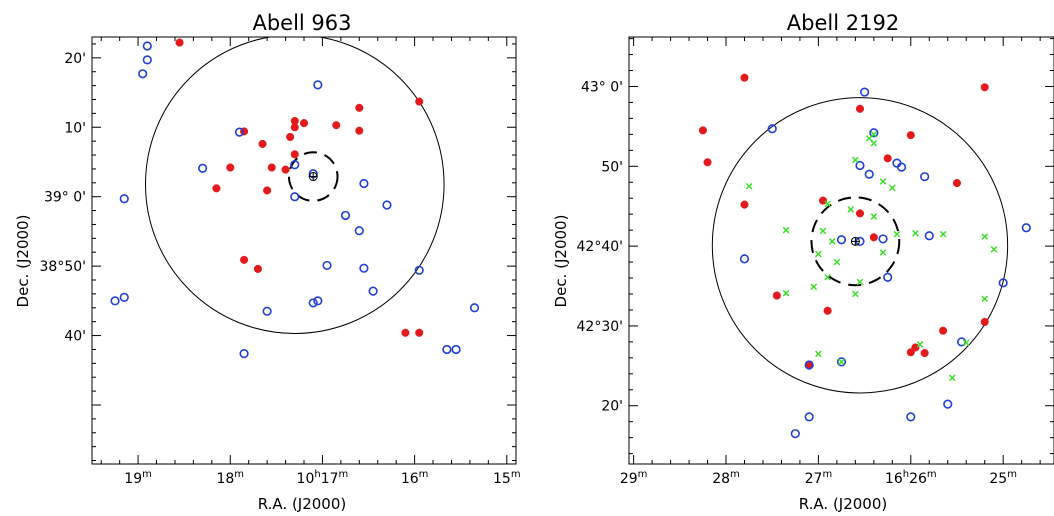 This screenshot has height=516, width=1054. I want to click on x-tick-label: 28m, so click(726, 478).